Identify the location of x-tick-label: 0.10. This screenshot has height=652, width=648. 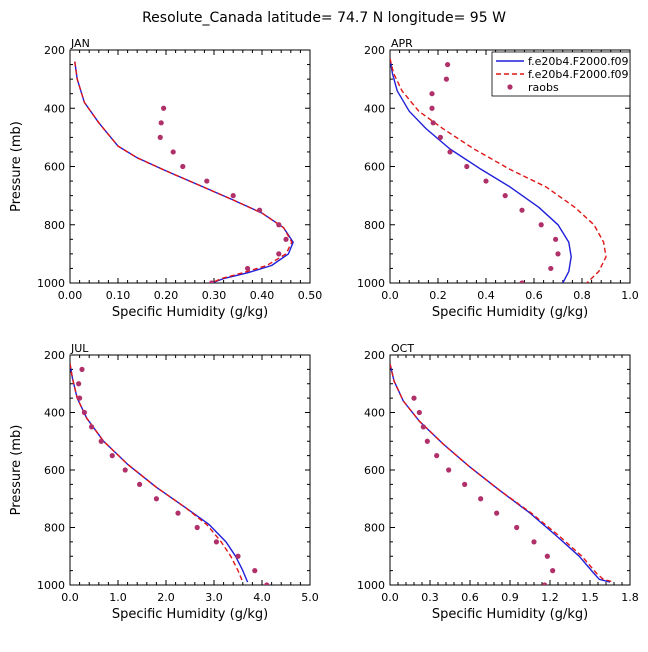
(118, 295).